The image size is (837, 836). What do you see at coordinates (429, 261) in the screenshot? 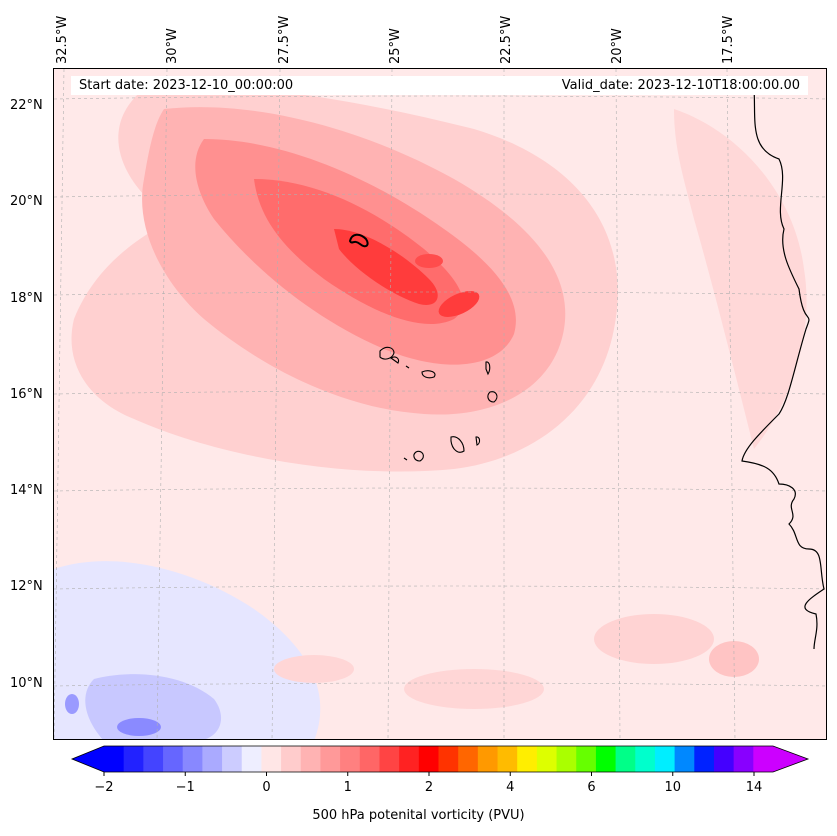
I see `pv-core-north` at bounding box center [429, 261].